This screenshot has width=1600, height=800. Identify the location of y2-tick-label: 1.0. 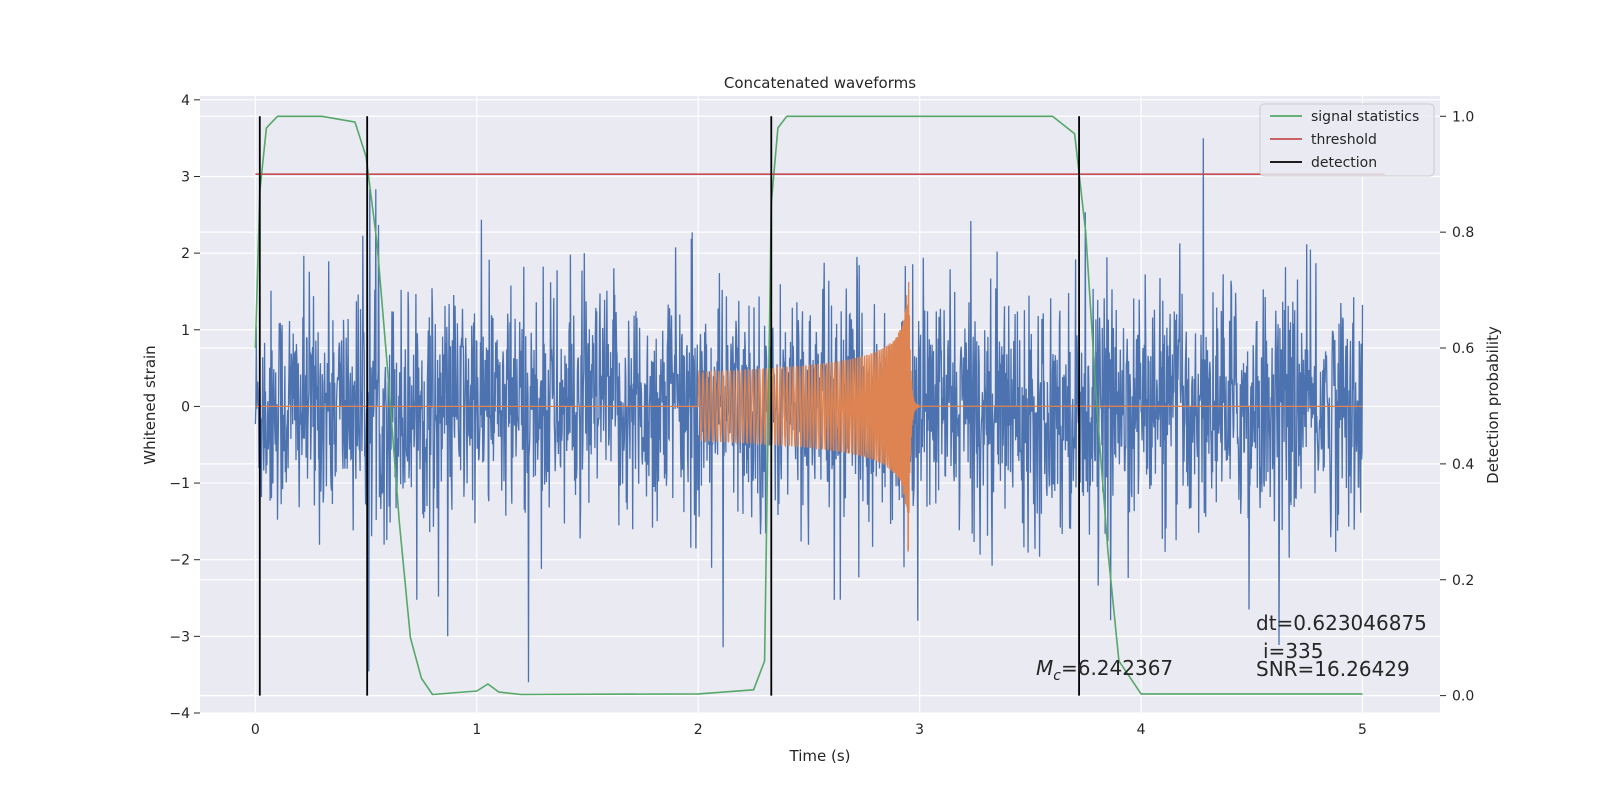
(1463, 117).